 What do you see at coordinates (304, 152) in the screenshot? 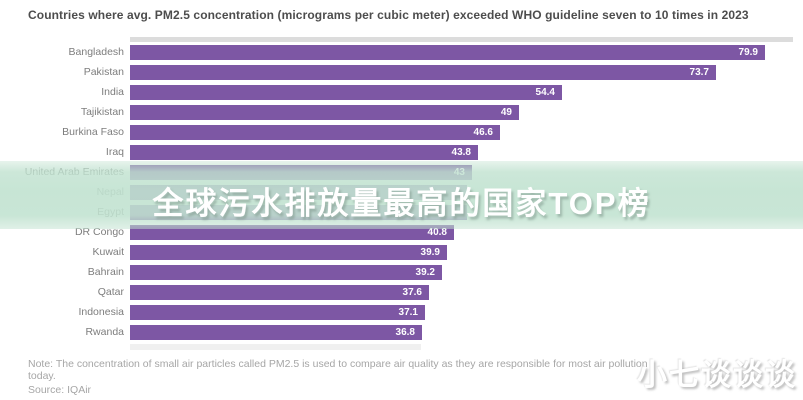
I see `bar: 43.8` at bounding box center [304, 152].